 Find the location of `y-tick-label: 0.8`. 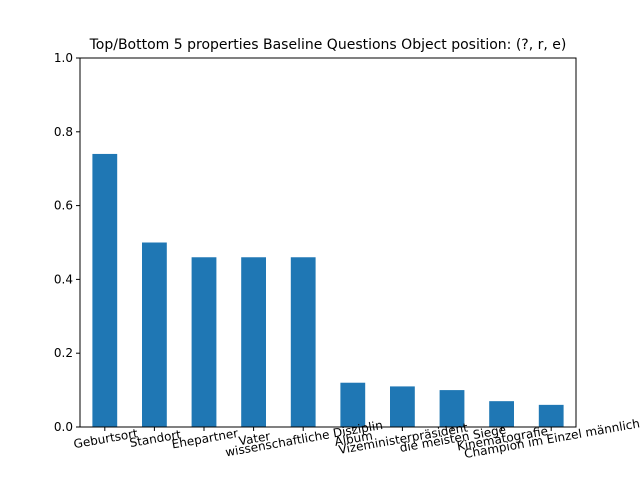

y-tick-label: 0.8 is located at coordinates (63, 132).